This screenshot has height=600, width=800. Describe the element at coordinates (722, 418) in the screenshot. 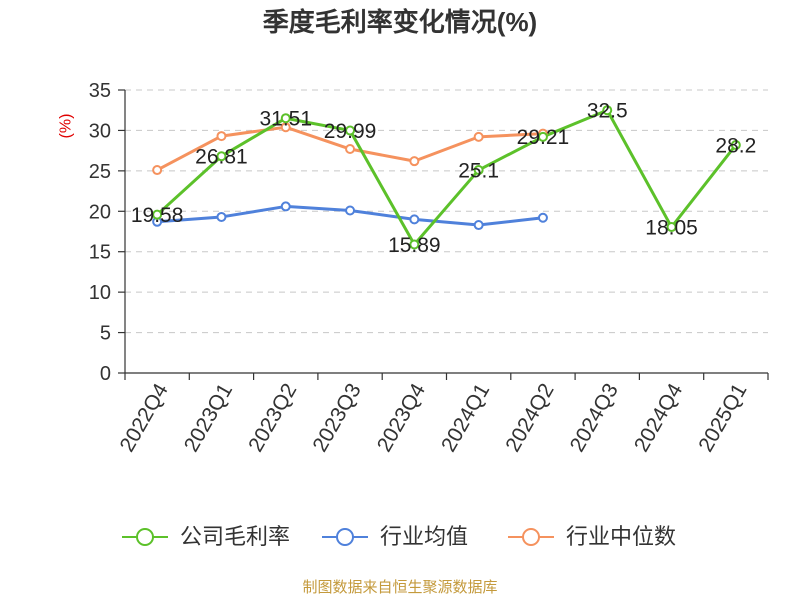

I see `x-tick-label: 2025Q1` at that location.